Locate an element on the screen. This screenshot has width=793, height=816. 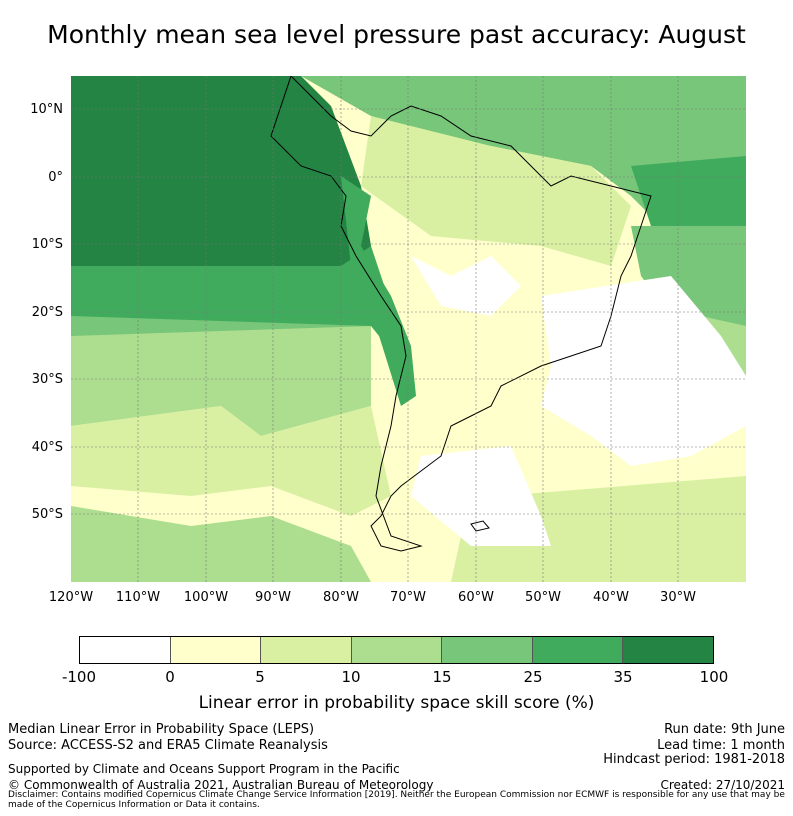
skill-region-negative-atlantic is located at coordinates (643, 371).